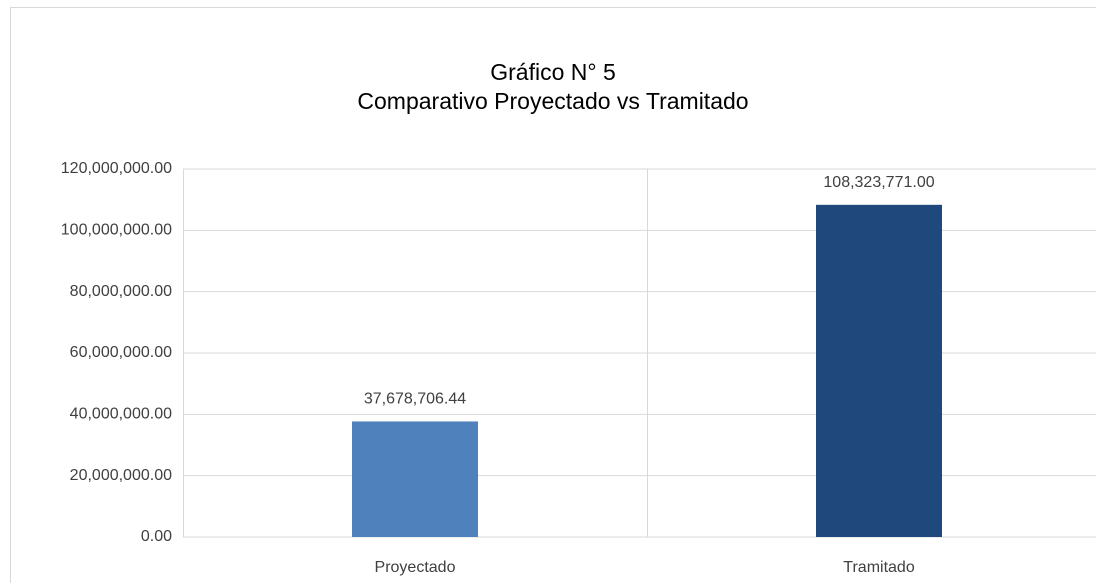 Image resolution: width=1096 pixels, height=583 pixels. I want to click on x-tick-label: Proyectado, so click(415, 567).